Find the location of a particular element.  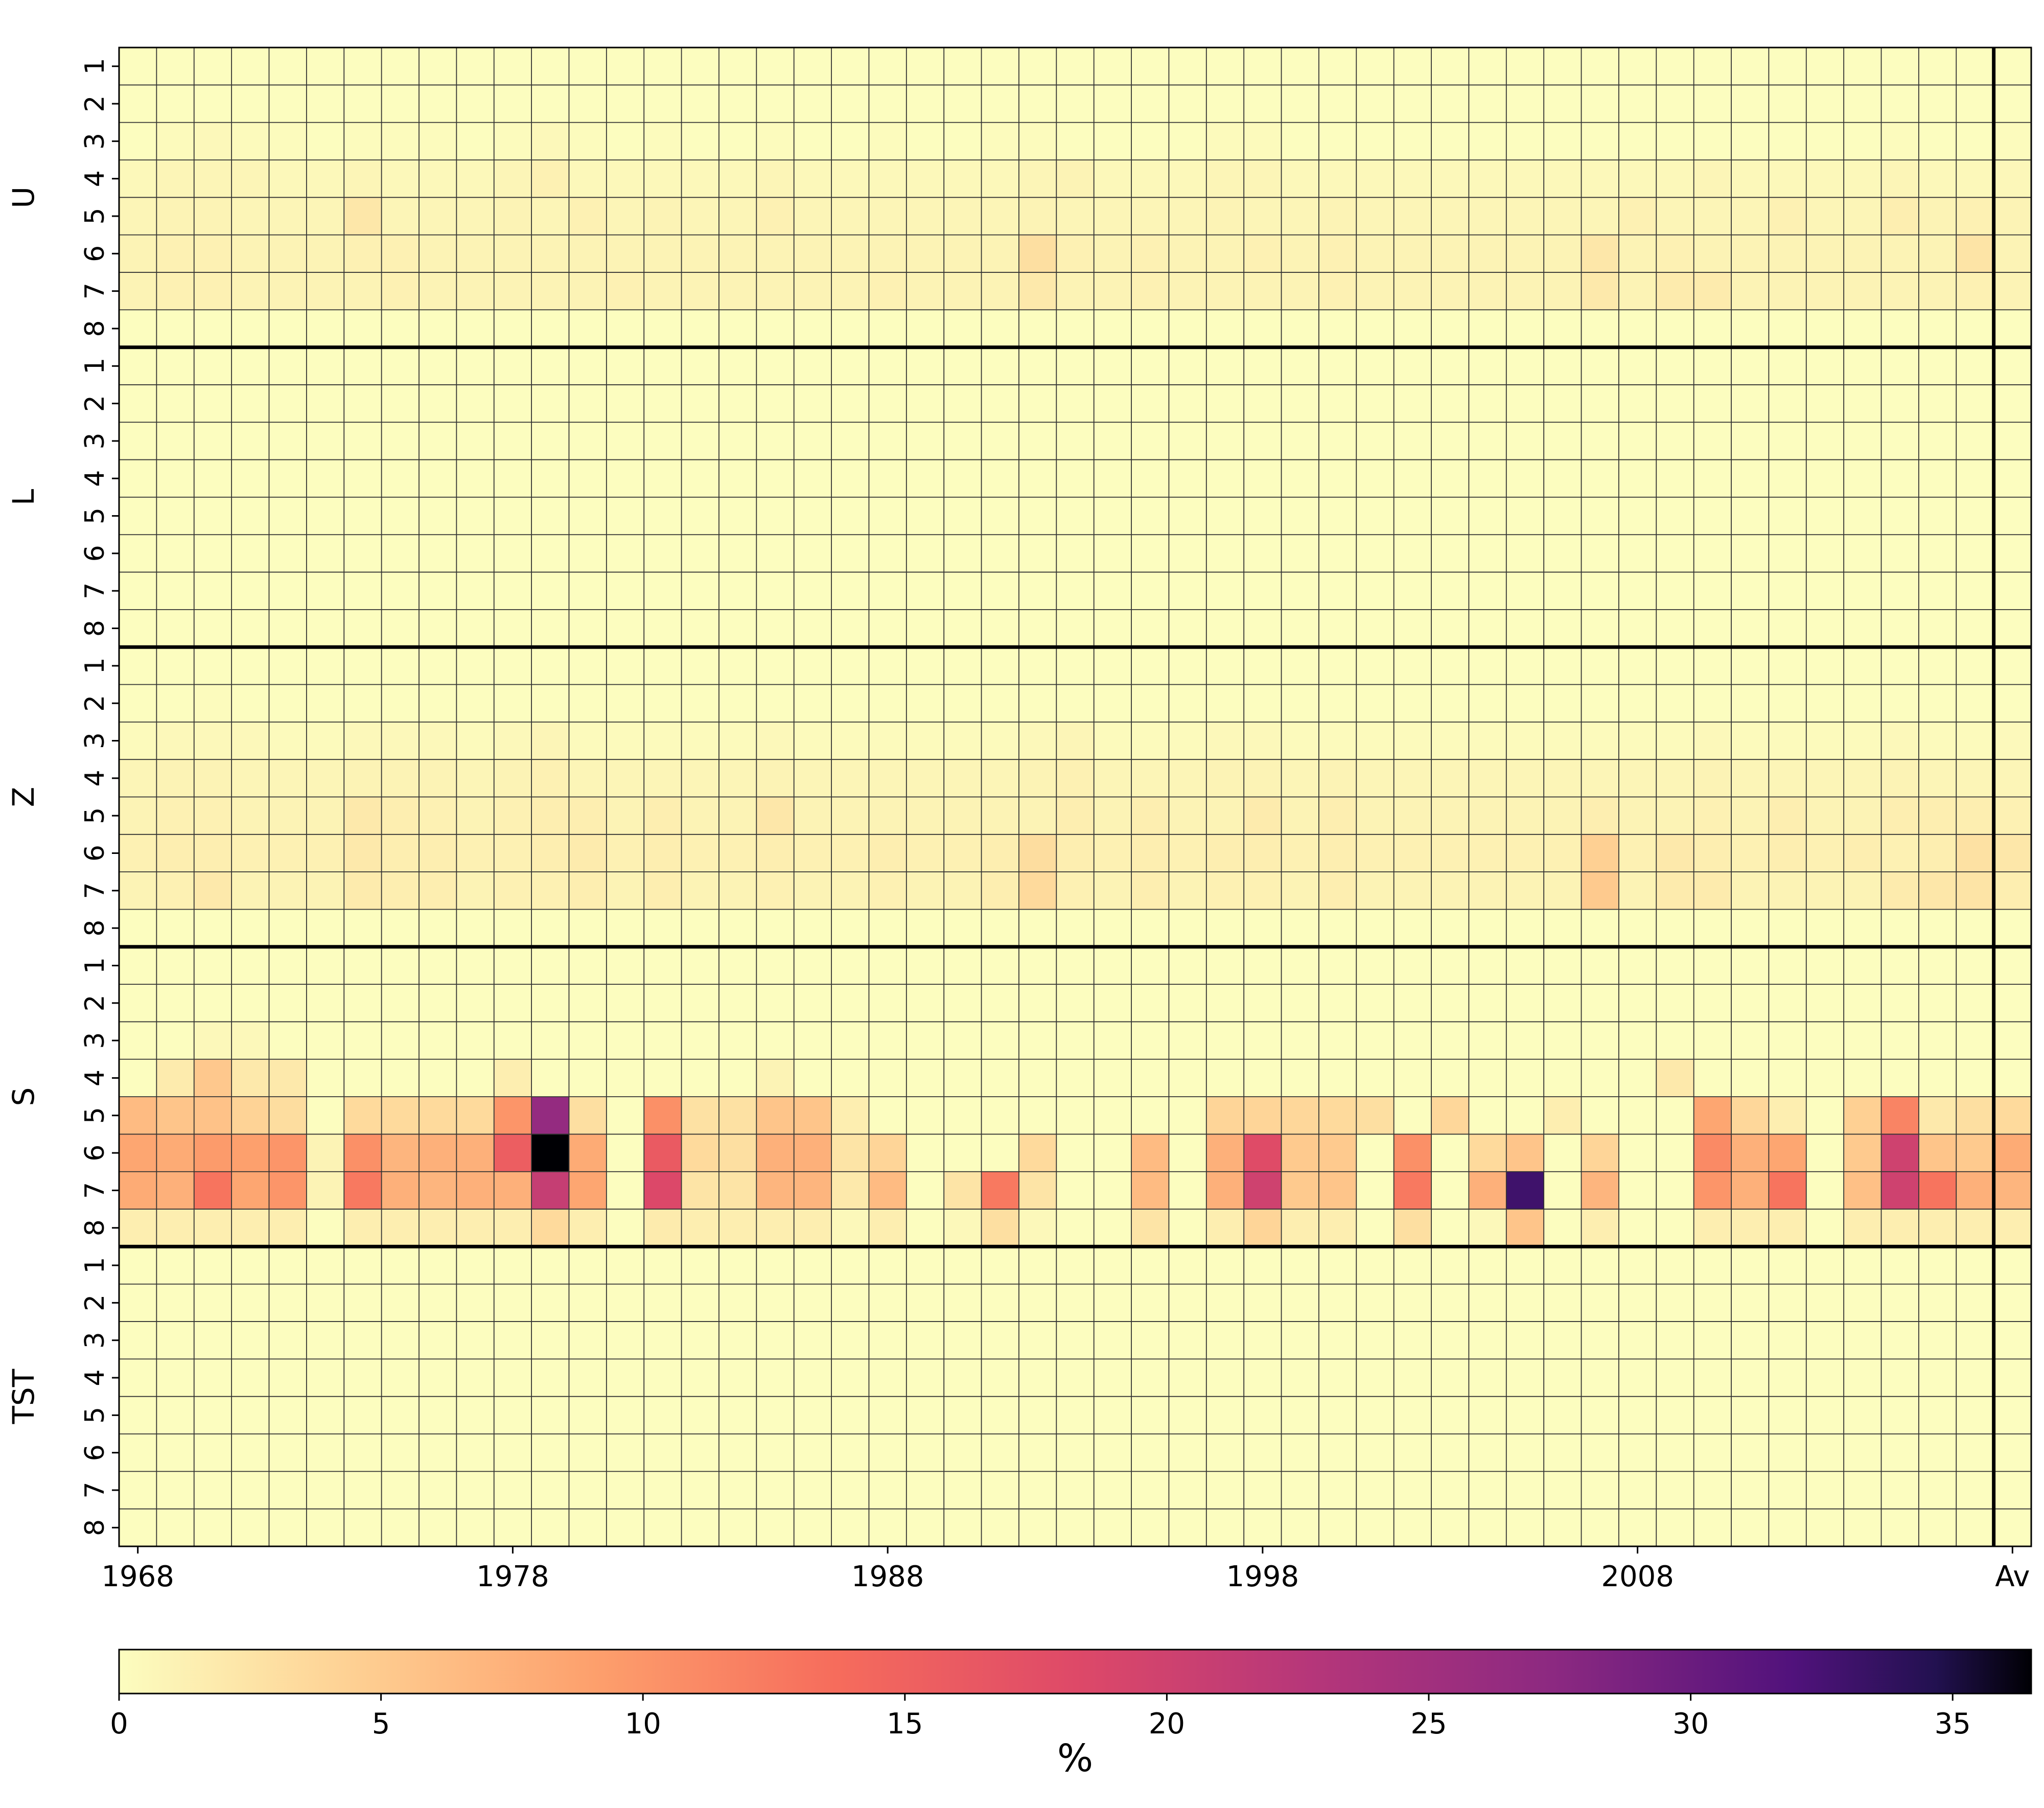

y-tick-label: 2 is located at coordinates (95, 403).